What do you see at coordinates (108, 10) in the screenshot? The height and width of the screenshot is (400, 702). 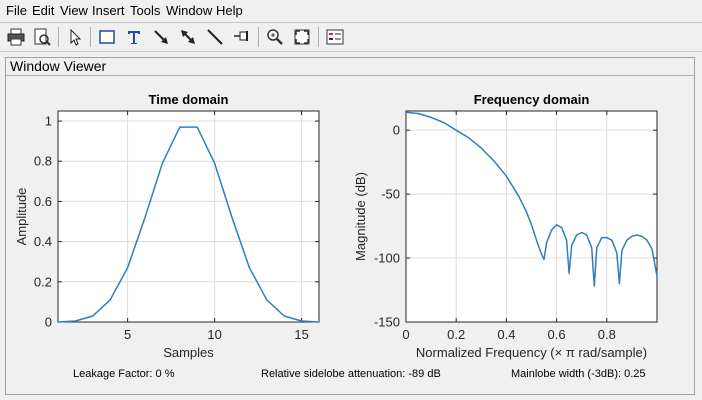 I see `menu-insert: Insert` at bounding box center [108, 10].